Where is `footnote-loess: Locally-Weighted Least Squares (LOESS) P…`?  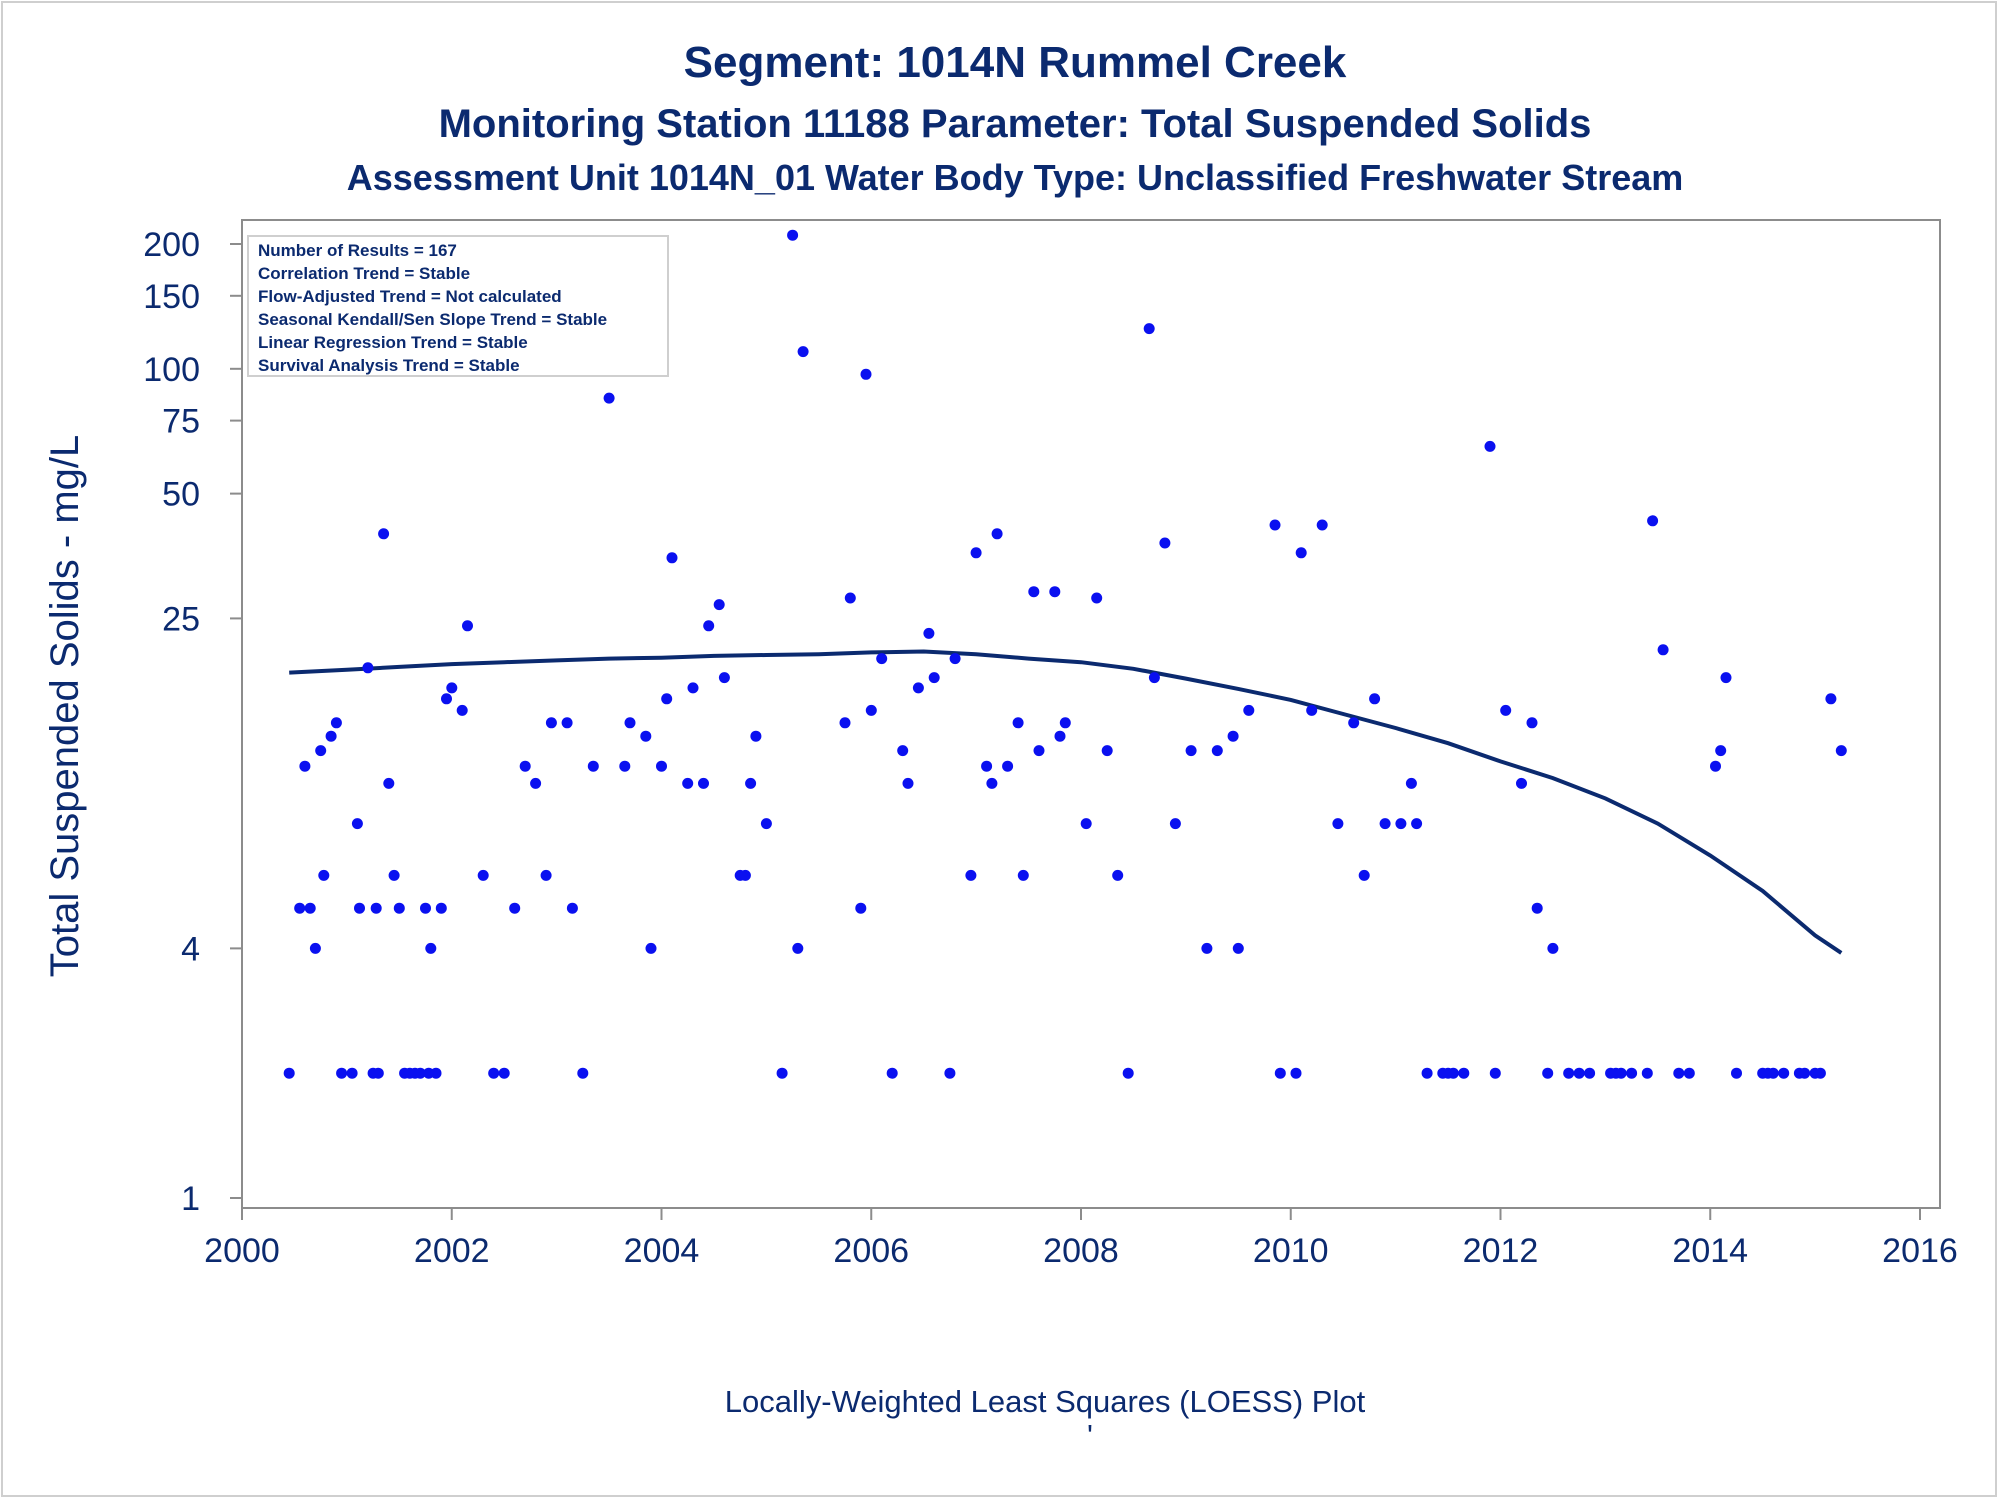
footnote-loess: Locally-Weighted Least Squares (LOESS) P… is located at coordinates (1045, 1401).